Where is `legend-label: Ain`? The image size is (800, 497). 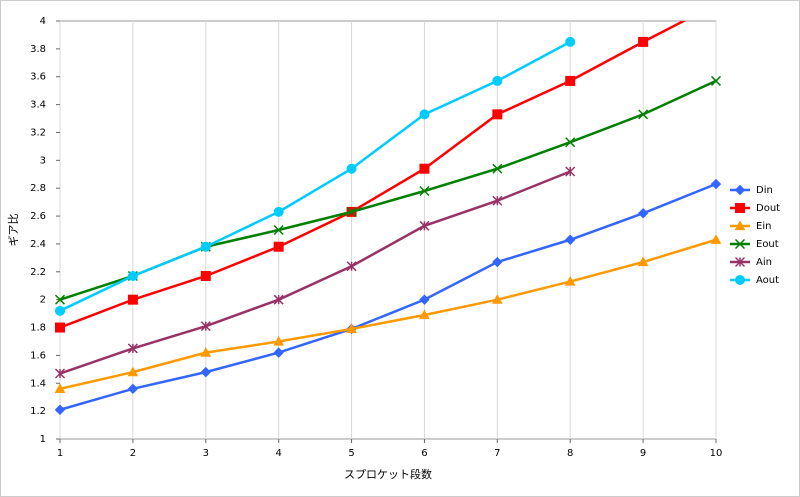 legend-label: Ain is located at coordinates (764, 262).